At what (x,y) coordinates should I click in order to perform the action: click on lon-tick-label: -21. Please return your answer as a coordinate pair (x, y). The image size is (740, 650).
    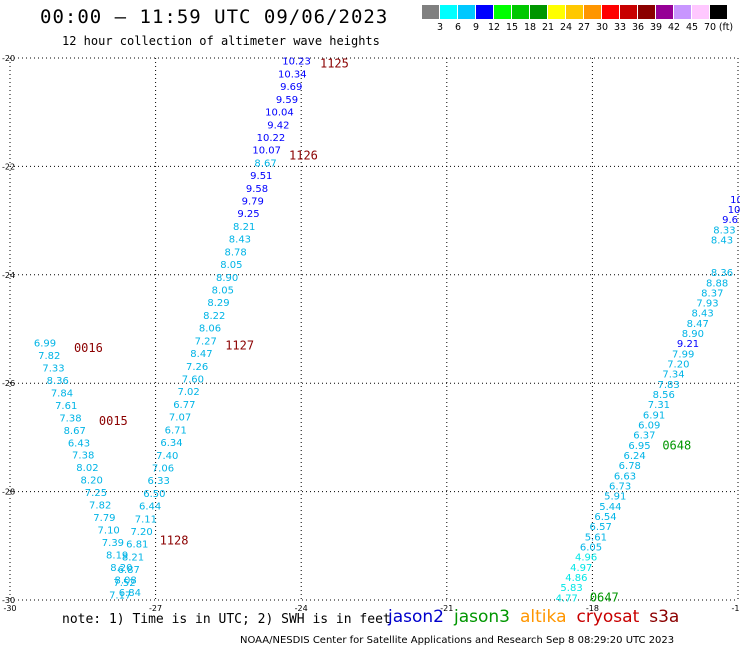
    Looking at the image, I should click on (446, 608).